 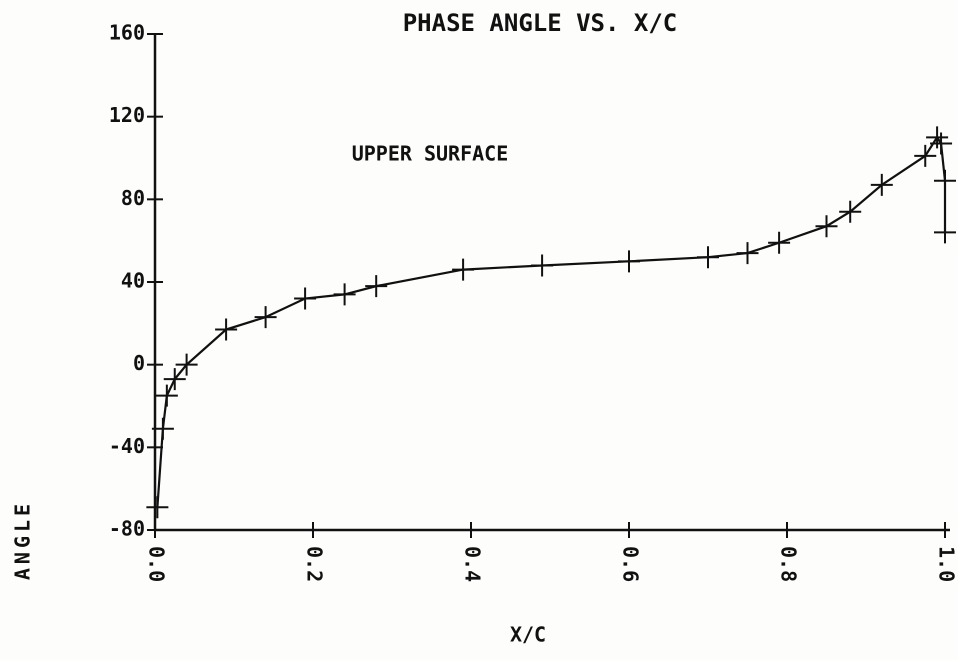 I want to click on x-axis-label: X/C, so click(x=528, y=635).